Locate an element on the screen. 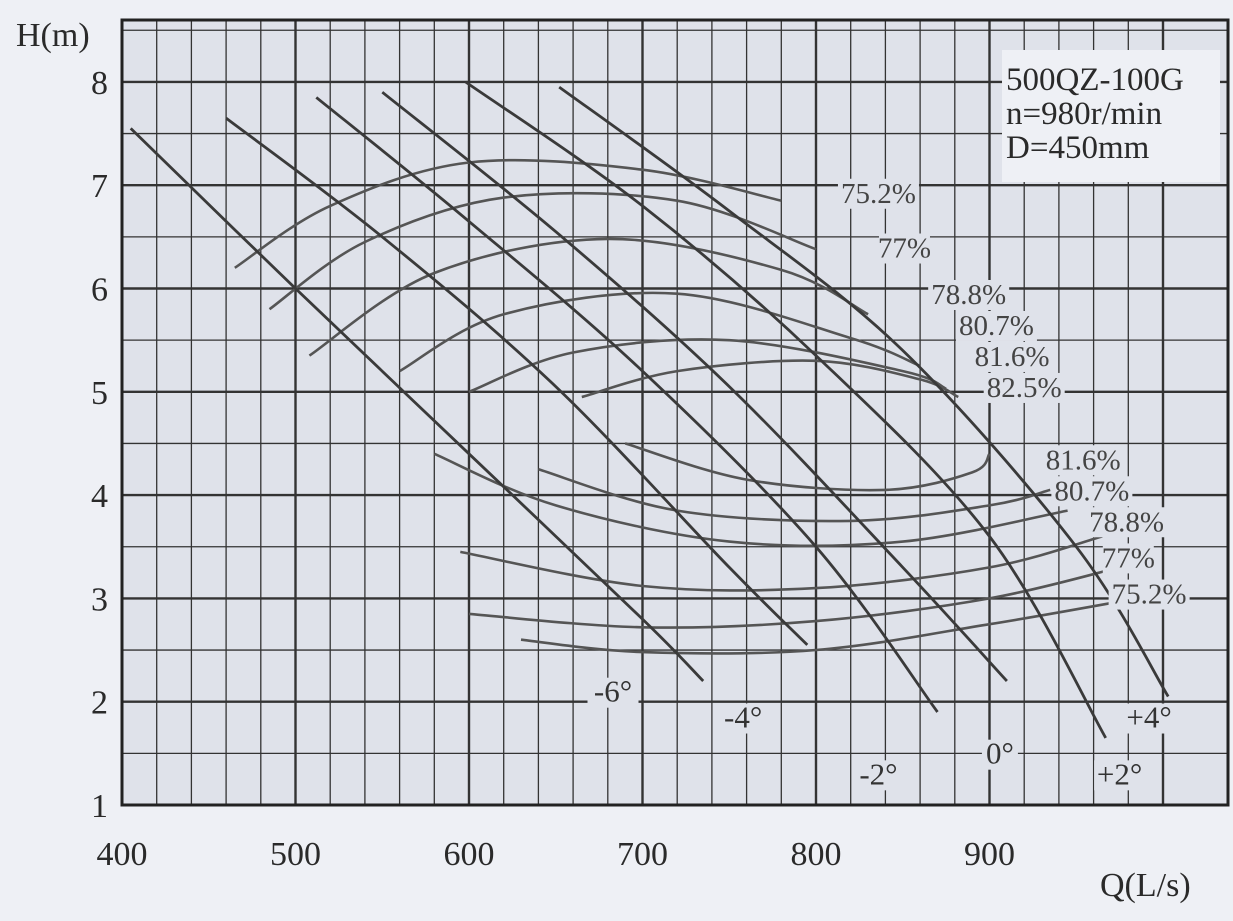  blade-angle-label: +4° is located at coordinates (1148, 717).